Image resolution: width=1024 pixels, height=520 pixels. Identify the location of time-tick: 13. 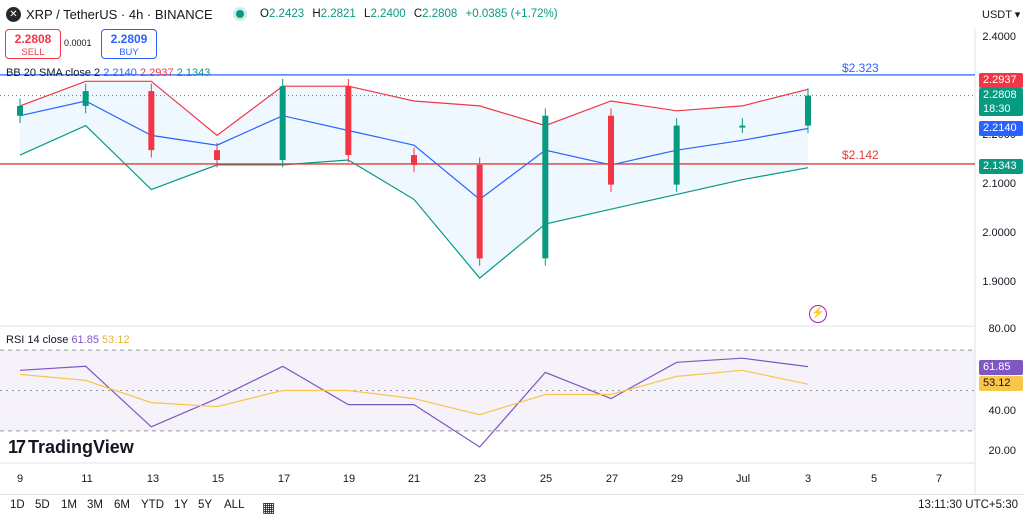
(153, 479).